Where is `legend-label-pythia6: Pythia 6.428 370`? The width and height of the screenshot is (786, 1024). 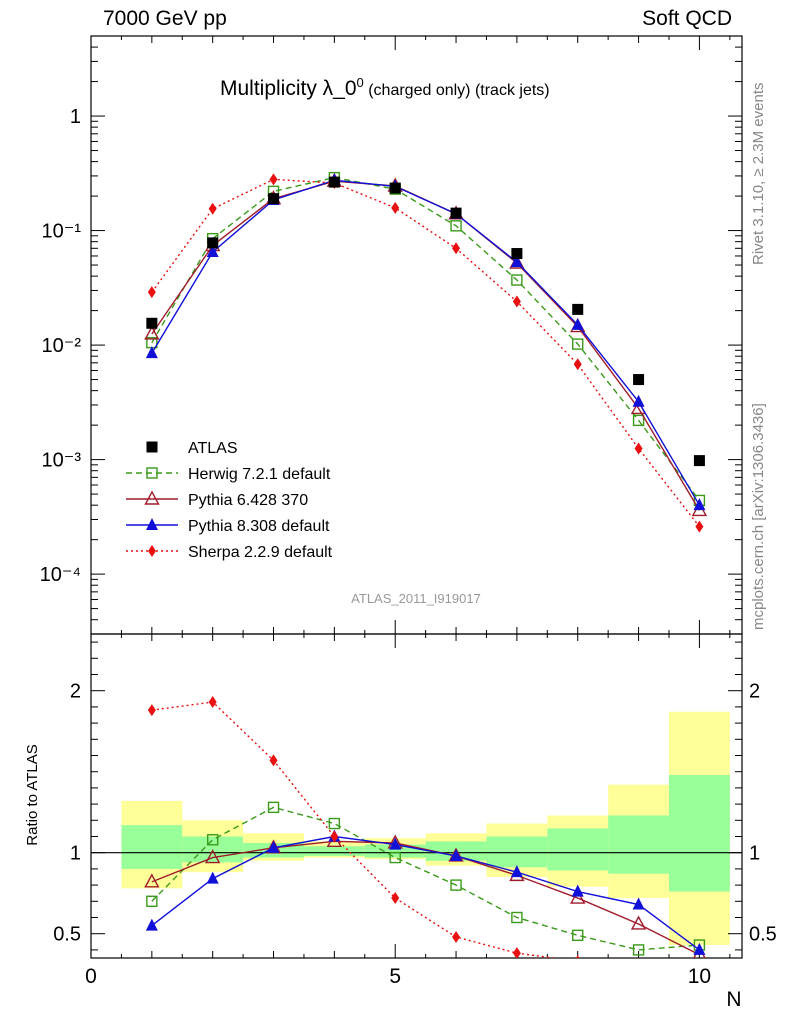 legend-label-pythia6: Pythia 6.428 370 is located at coordinates (248, 500).